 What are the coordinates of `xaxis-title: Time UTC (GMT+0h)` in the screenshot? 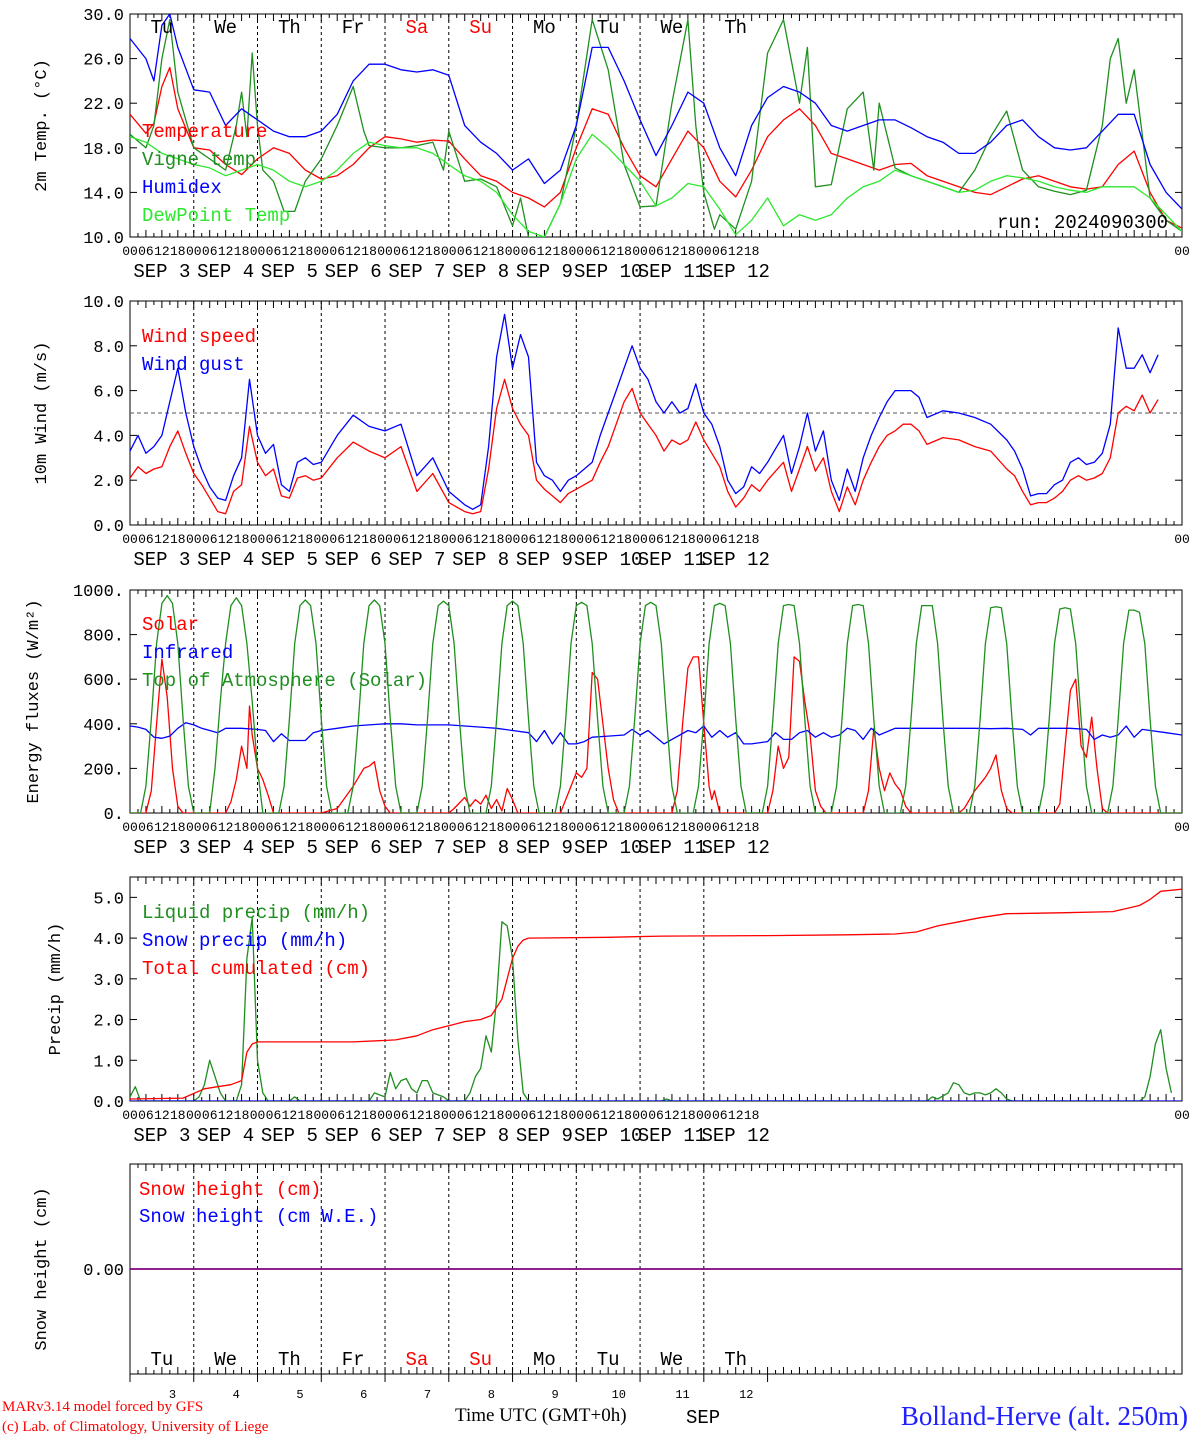 It's located at (541, 1415).